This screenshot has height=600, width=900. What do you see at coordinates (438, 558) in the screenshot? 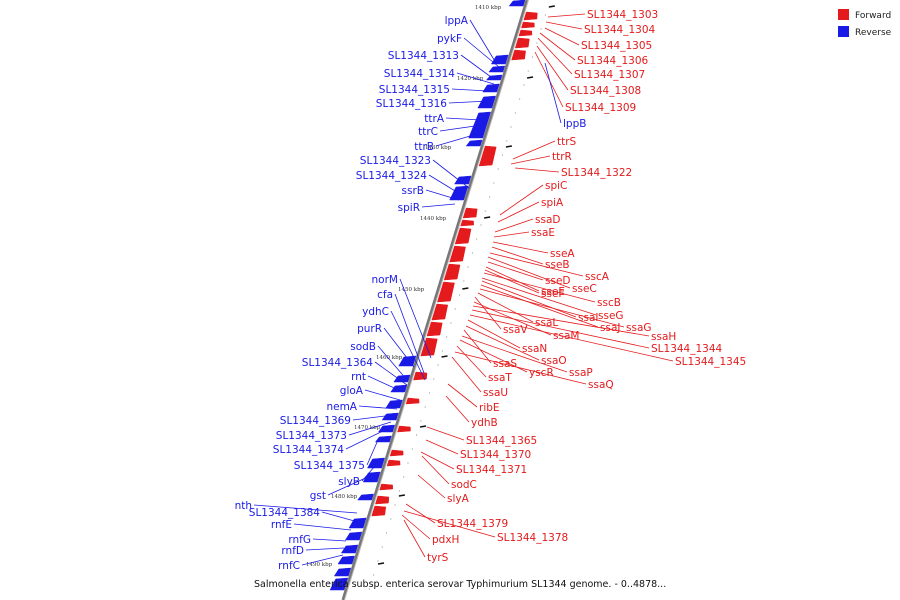
I see `forward-gene-label: tyrS` at bounding box center [438, 558].